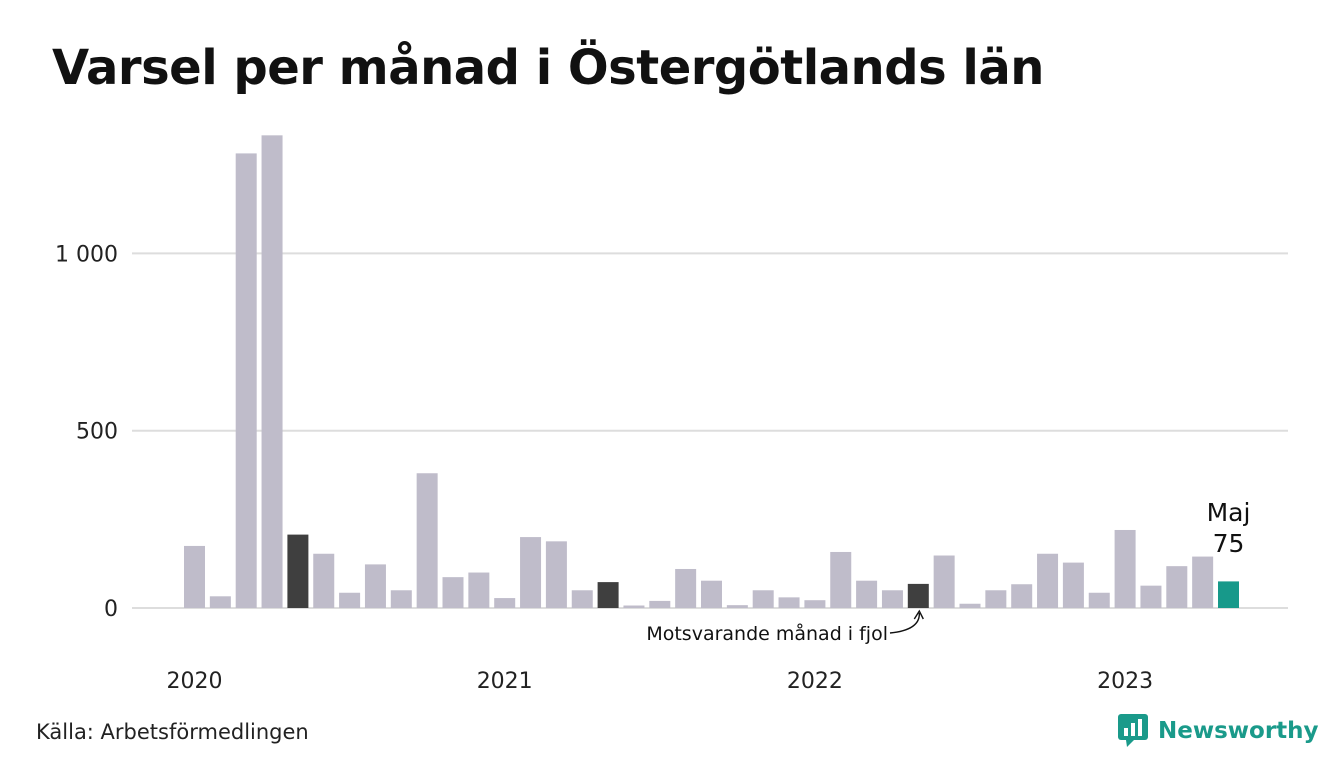 Image resolution: width=1340 pixels, height=780 pixels. Describe the element at coordinates (815, 681) in the screenshot. I see `x-tick-label: 2022` at that location.